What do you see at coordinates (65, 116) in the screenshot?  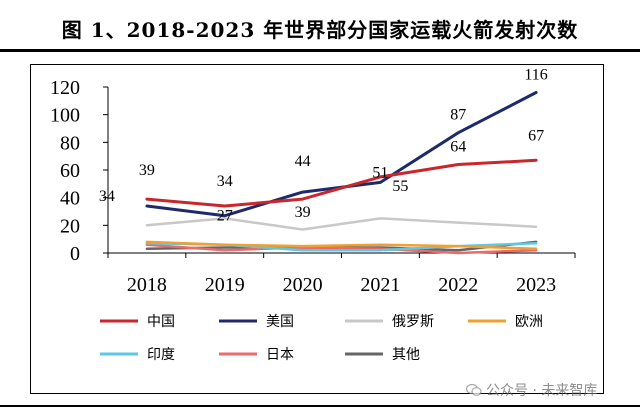 I see `y-tick-label: 100` at bounding box center [65, 116].